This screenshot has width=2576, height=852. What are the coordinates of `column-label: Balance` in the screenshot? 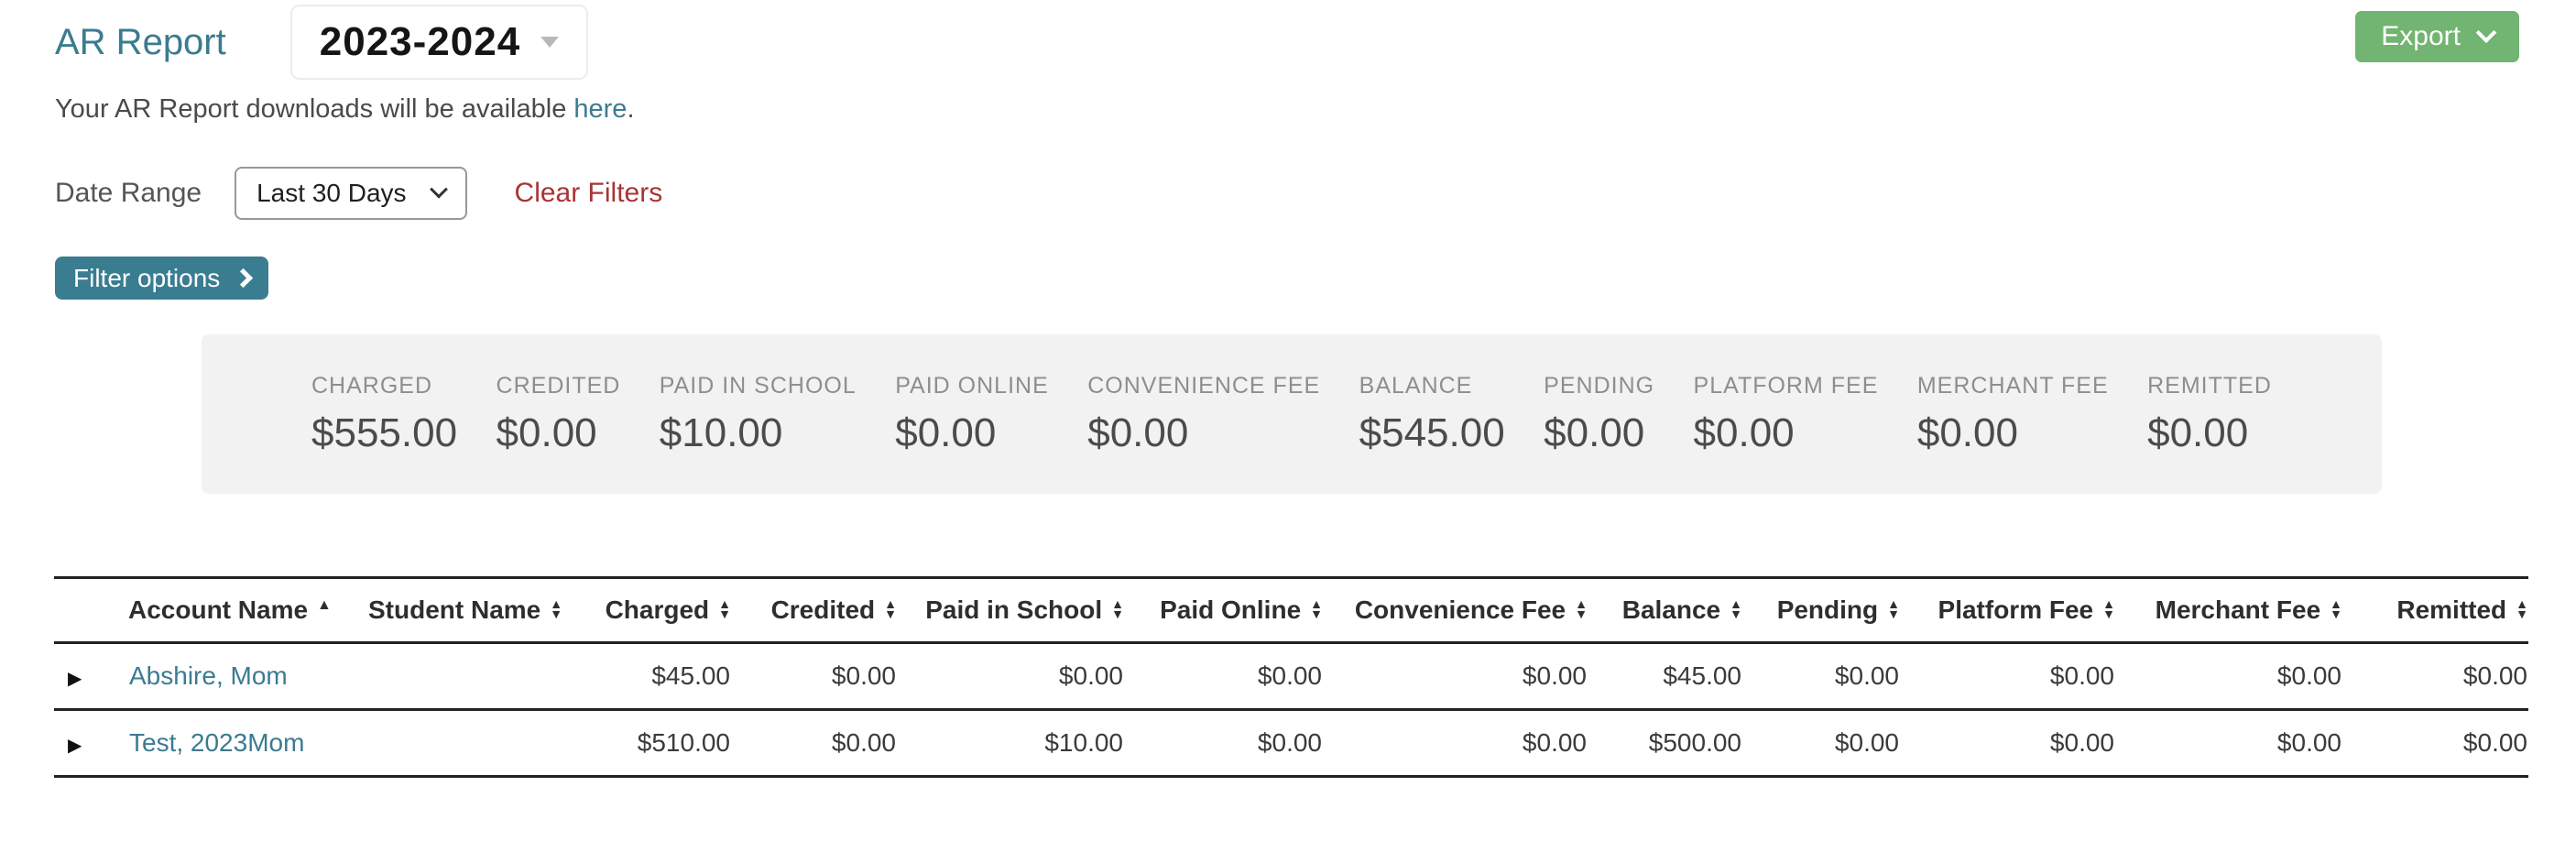 It's located at (1671, 609).